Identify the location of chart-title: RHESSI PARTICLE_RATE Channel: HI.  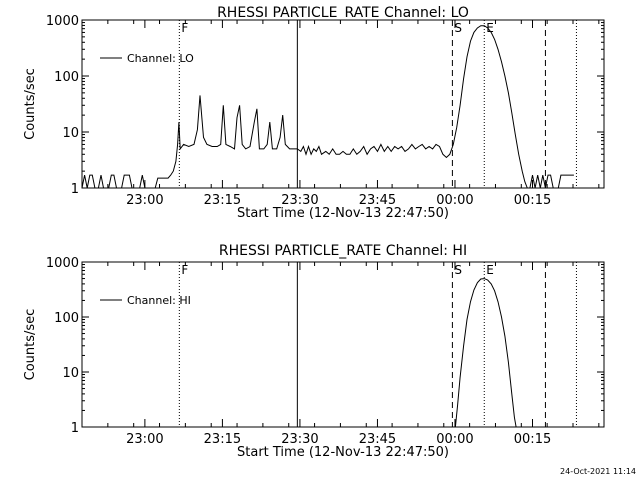
(343, 251).